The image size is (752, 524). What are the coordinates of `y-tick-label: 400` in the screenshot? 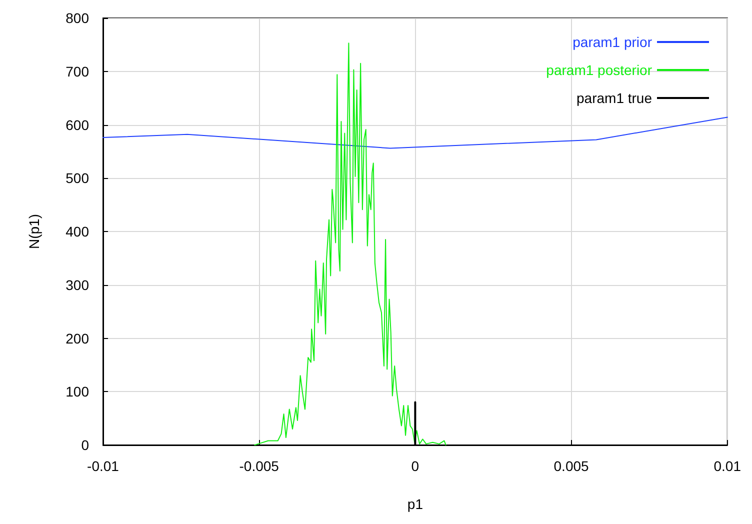 It's located at (78, 232).